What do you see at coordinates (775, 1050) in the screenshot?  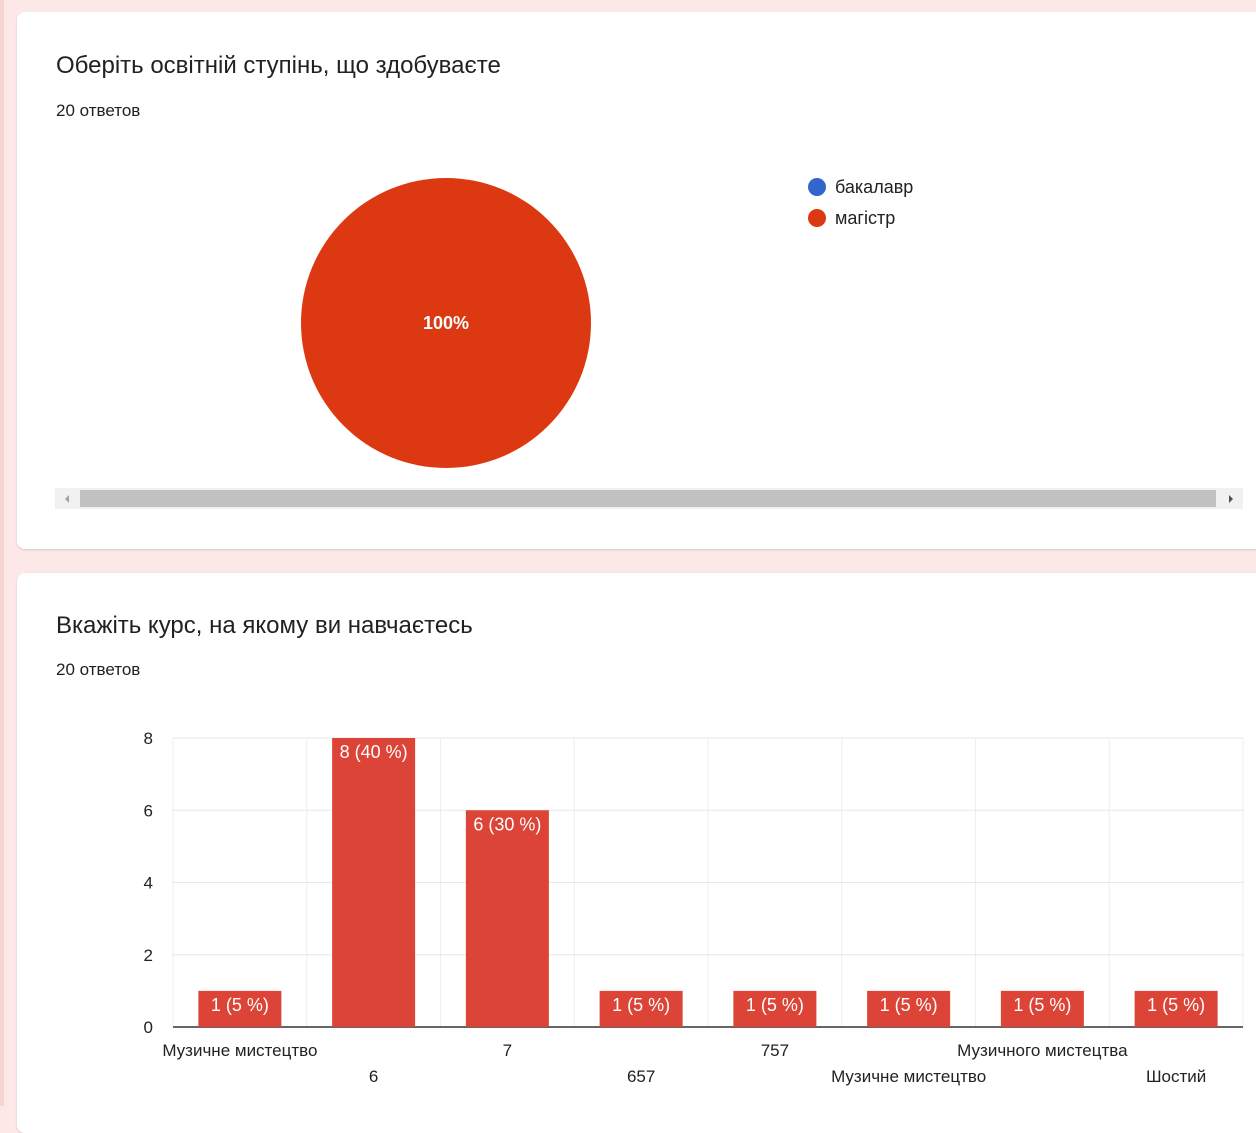 I see `x-tick-label: 757` at bounding box center [775, 1050].